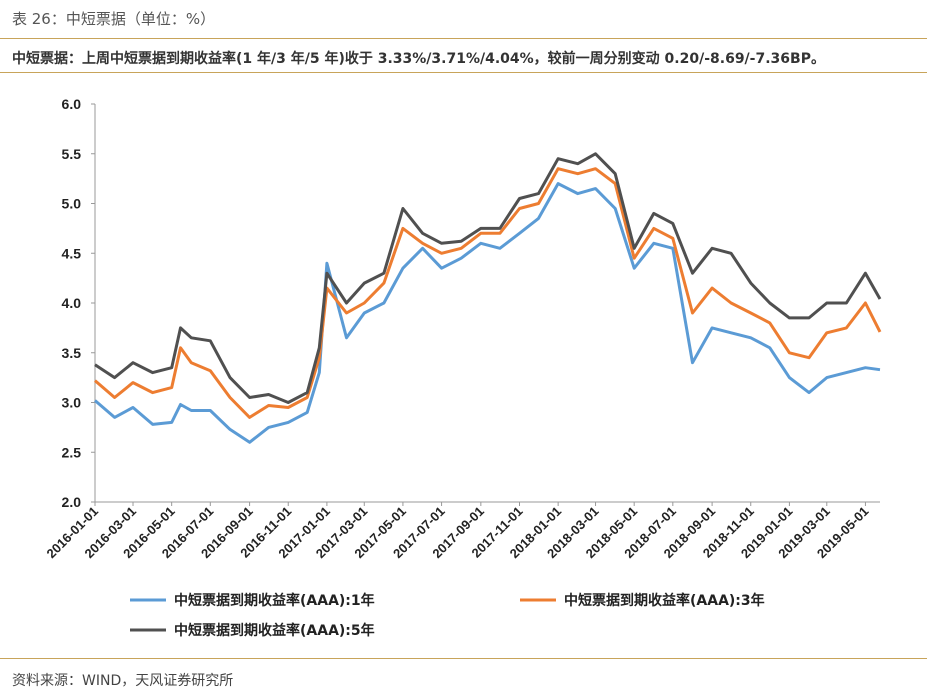 The height and width of the screenshot is (699, 927). Describe the element at coordinates (72, 353) in the screenshot. I see `y-tick-label: 3.5` at that location.